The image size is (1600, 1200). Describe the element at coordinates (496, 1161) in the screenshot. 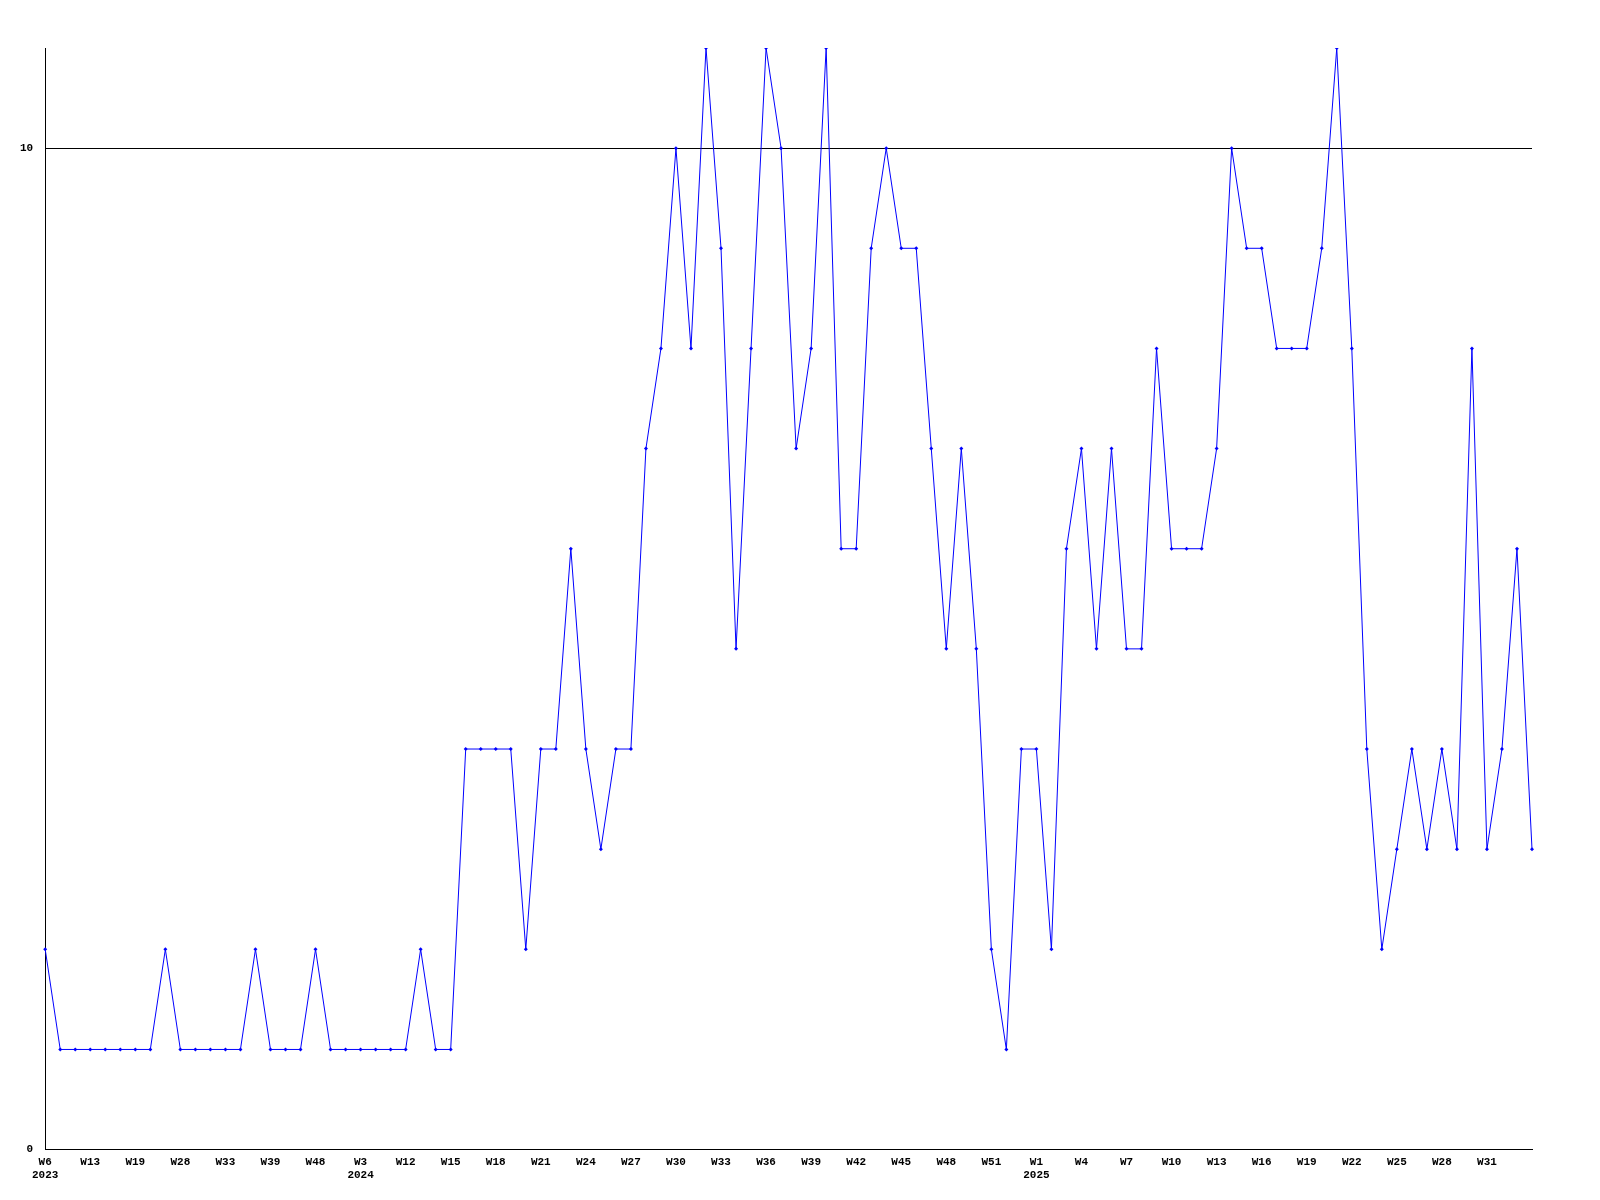

I see `x-tick-label: W18` at that location.